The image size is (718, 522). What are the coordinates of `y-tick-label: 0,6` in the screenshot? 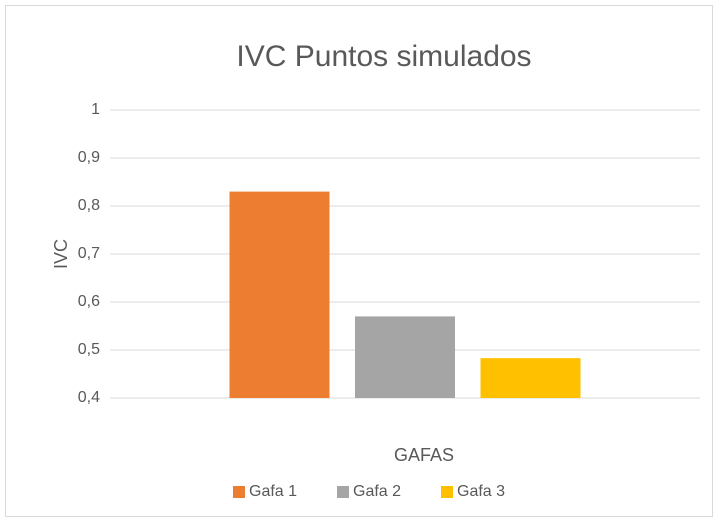 It's located at (89, 301).